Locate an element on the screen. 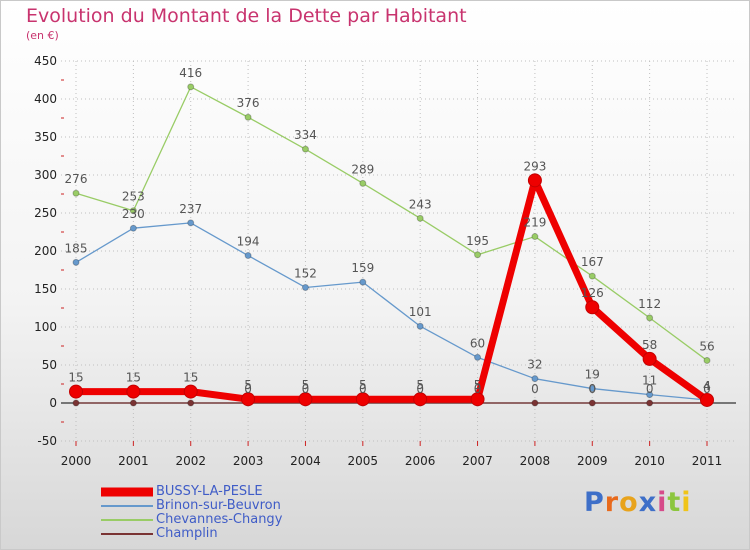  data-label: 19 is located at coordinates (592, 375).